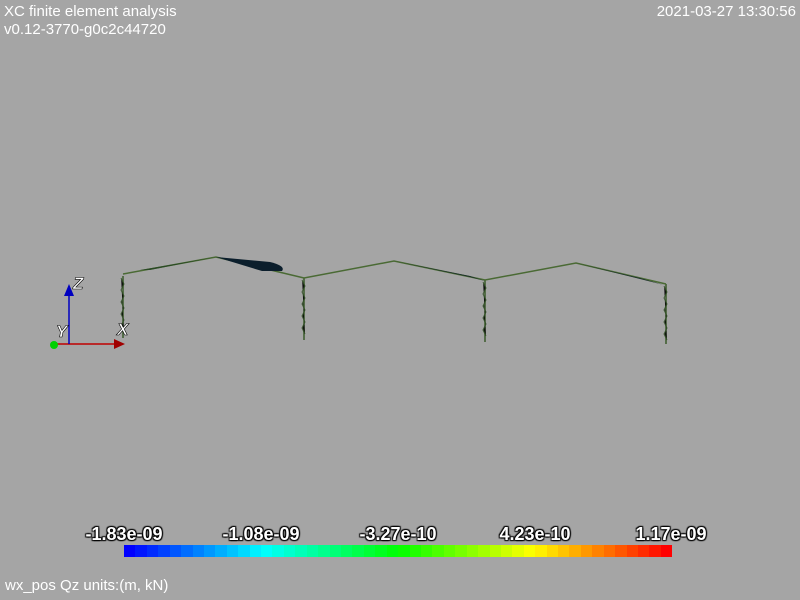 The image size is (800, 600). Describe the element at coordinates (85, 29) in the screenshot. I see `version-label: v0.12-3770-g0c2c44720` at that location.